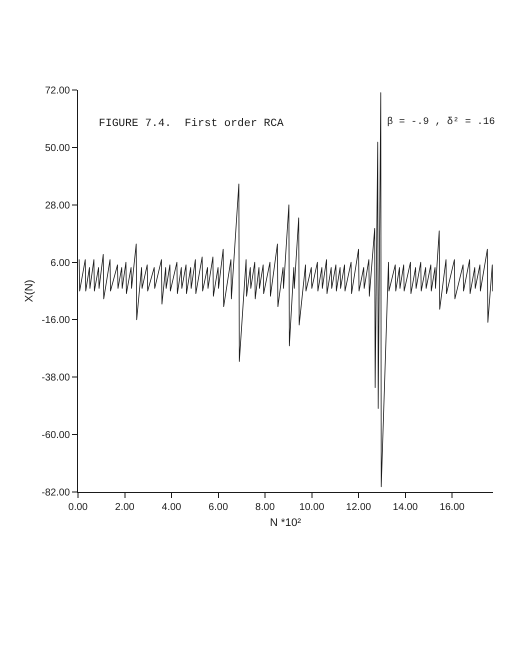 This screenshot has height=662, width=519. Describe the element at coordinates (56, 320) in the screenshot. I see `y-tick-label: -16.00` at that location.